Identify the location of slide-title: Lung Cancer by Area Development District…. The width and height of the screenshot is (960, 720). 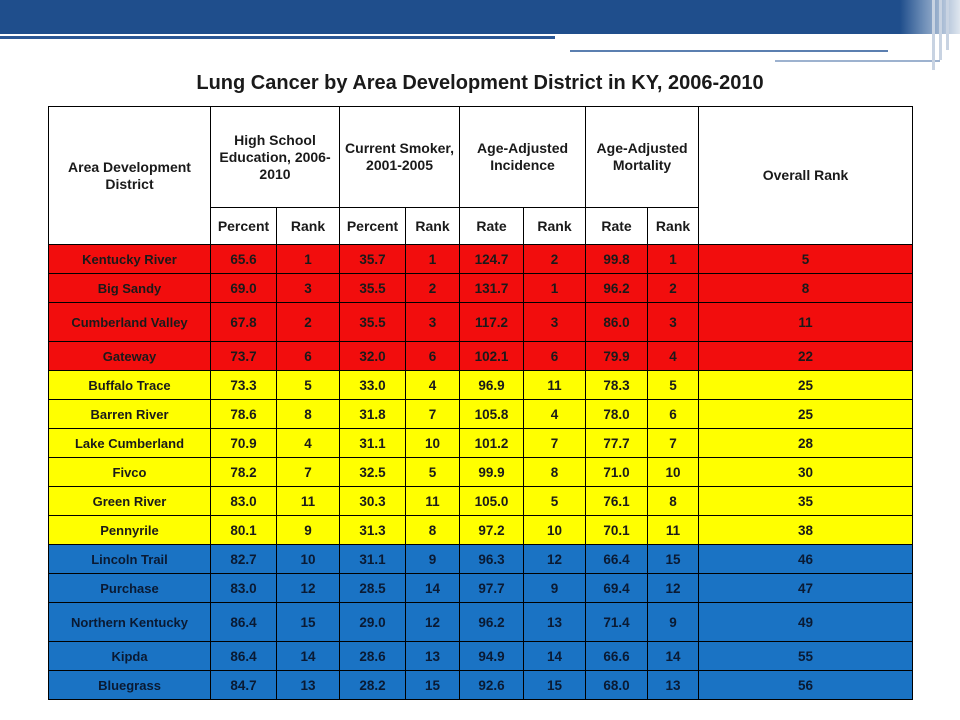
(480, 83).